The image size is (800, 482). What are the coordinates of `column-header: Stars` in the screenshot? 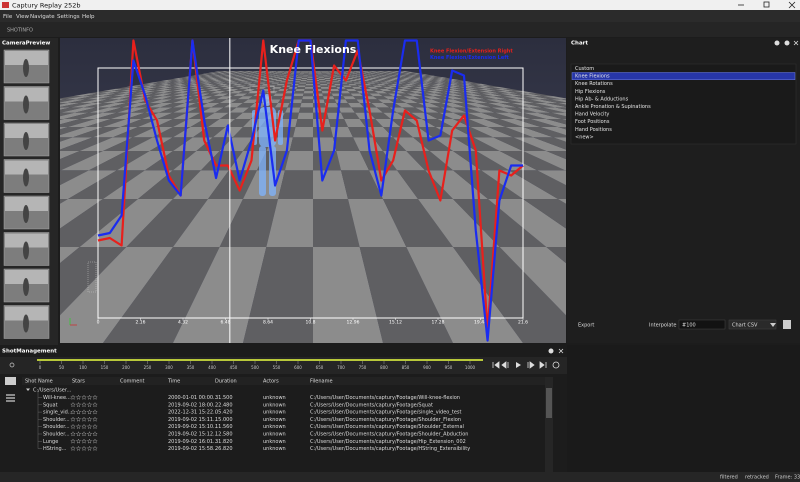 It's located at (78, 382).